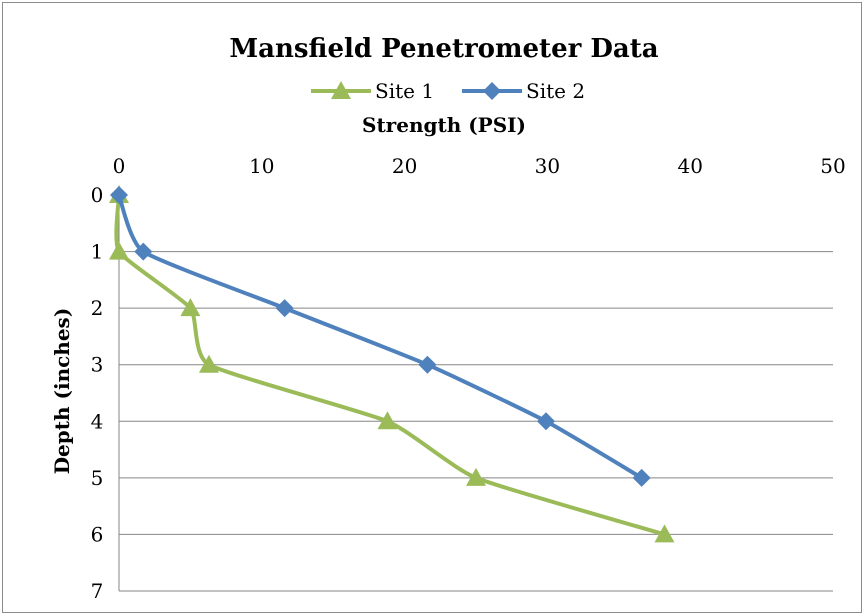 This screenshot has height=616, width=866. What do you see at coordinates (372, 91) in the screenshot?
I see `legend-item: Site 1` at bounding box center [372, 91].